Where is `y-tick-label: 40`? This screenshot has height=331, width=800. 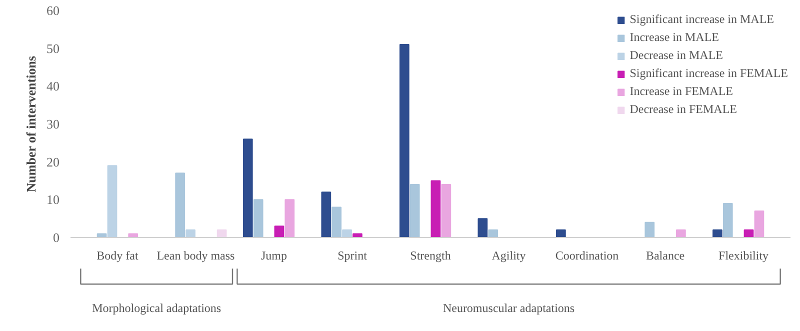 y-tick-label: 40 is located at coordinates (53, 86).